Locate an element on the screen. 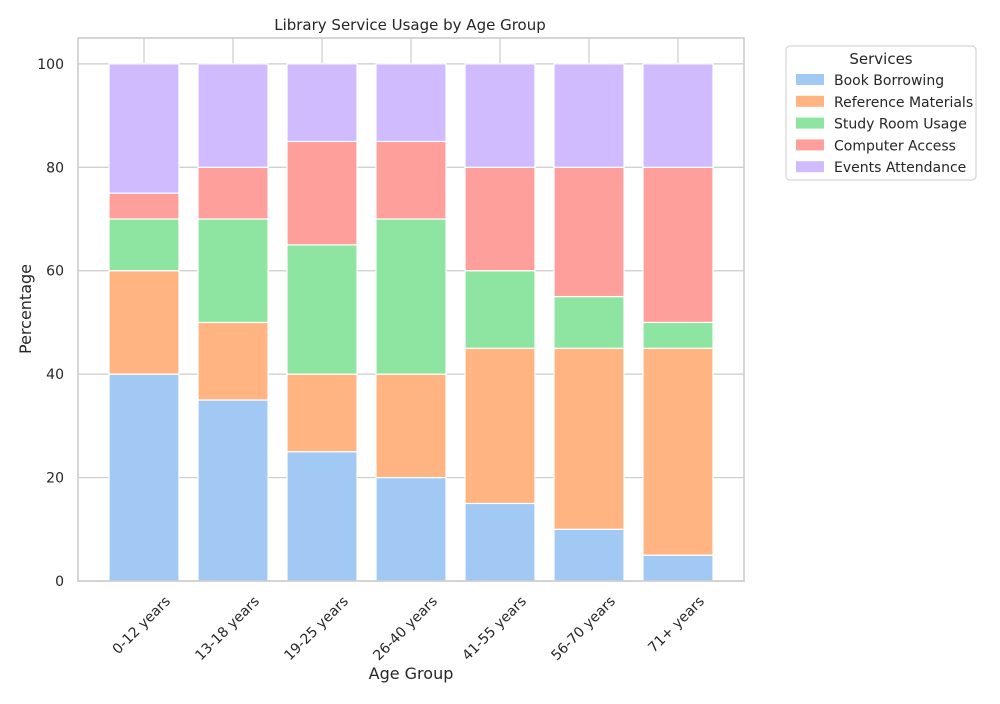 The height and width of the screenshot is (704, 1000). legend-item-reference-materials: Reference Materials is located at coordinates (884, 103).